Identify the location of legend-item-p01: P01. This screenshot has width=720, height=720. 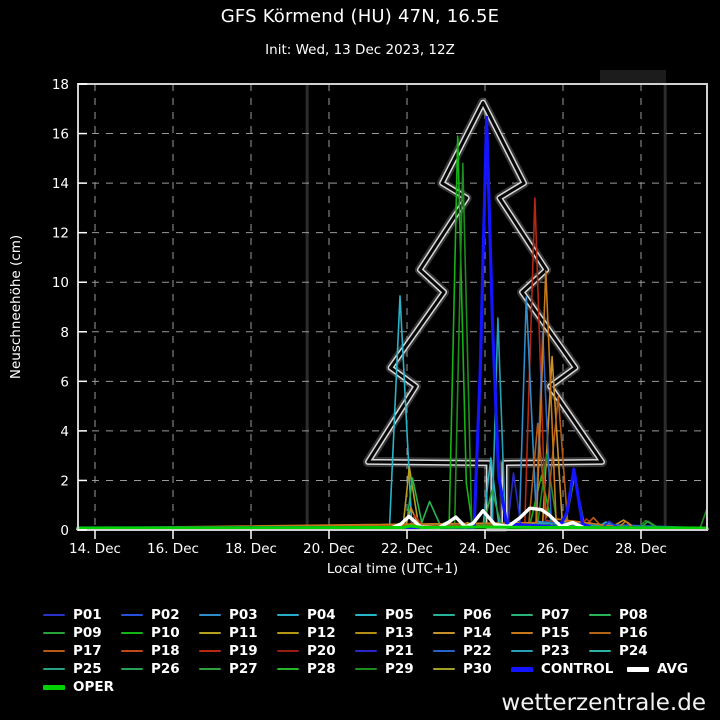
(72, 615).